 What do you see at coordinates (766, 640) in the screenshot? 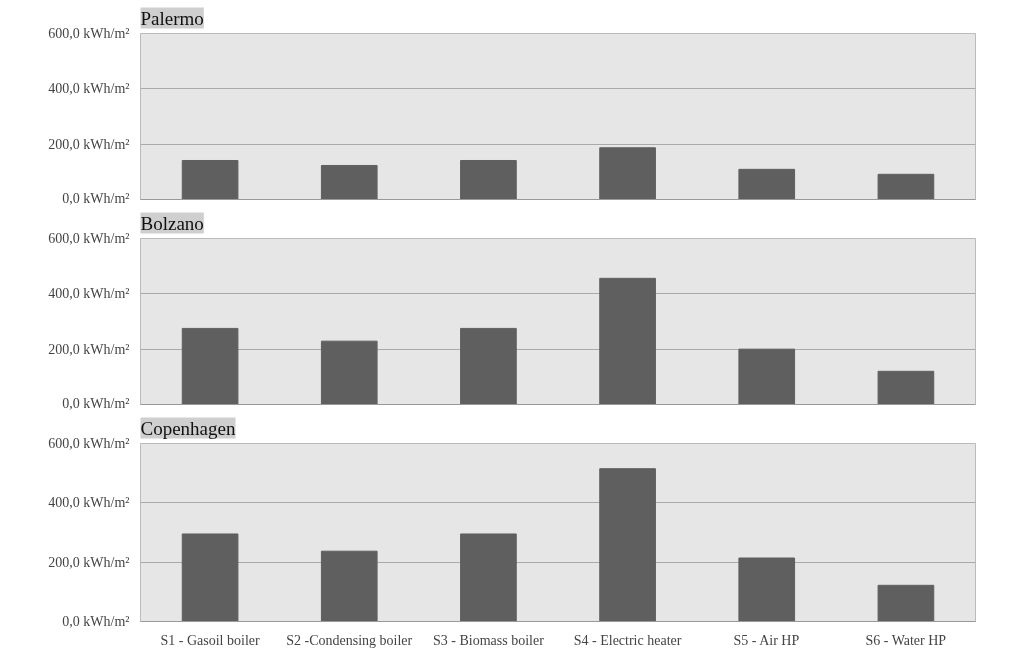
I see `x-tick-label: S5 - Air HP` at bounding box center [766, 640].